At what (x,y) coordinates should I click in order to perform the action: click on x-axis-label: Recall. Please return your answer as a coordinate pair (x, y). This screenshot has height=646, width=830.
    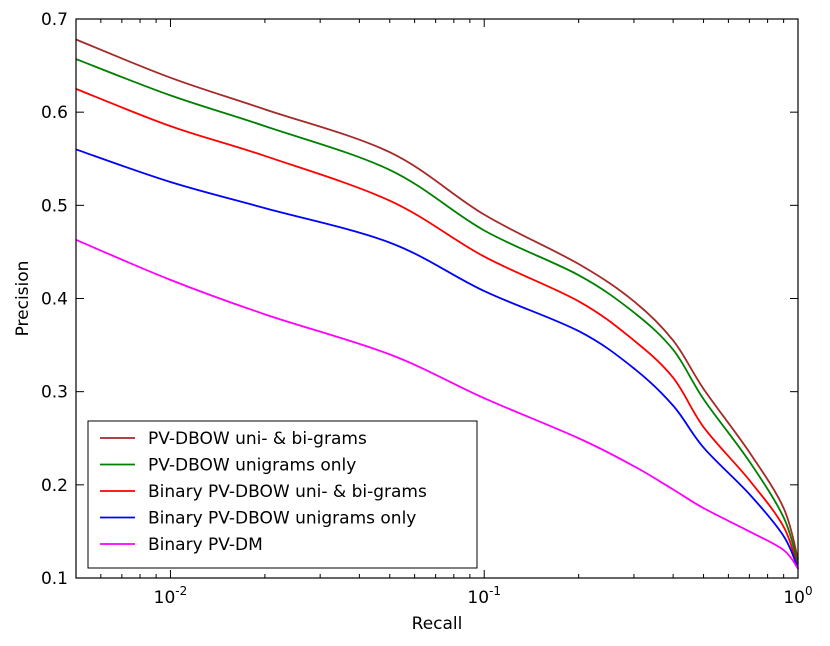
    Looking at the image, I should click on (437, 624).